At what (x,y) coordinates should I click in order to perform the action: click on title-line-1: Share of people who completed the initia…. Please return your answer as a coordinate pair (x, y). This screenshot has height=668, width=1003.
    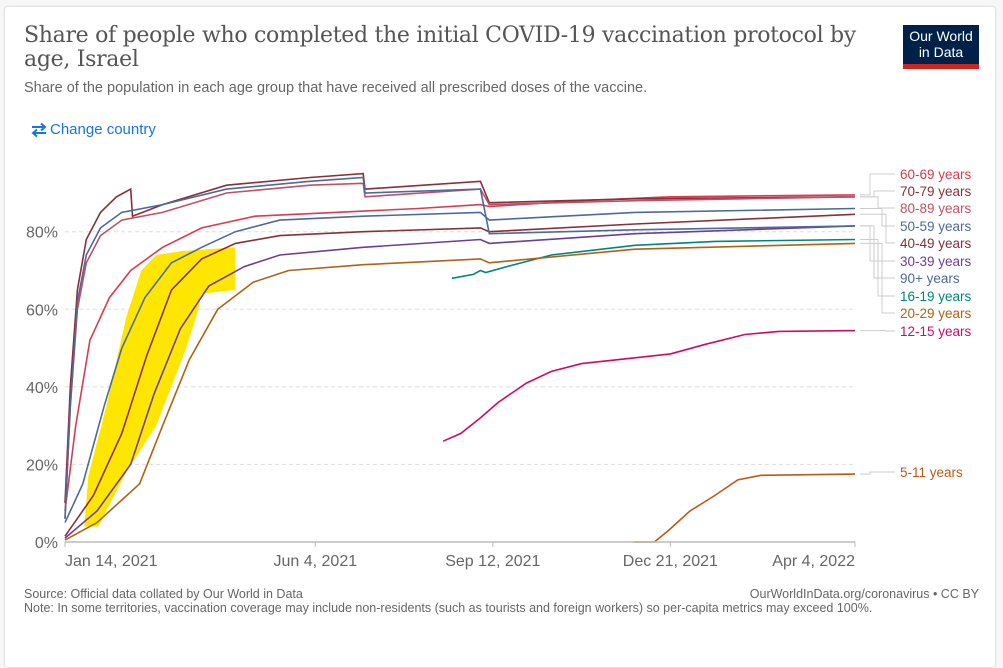
    Looking at the image, I should click on (444, 36).